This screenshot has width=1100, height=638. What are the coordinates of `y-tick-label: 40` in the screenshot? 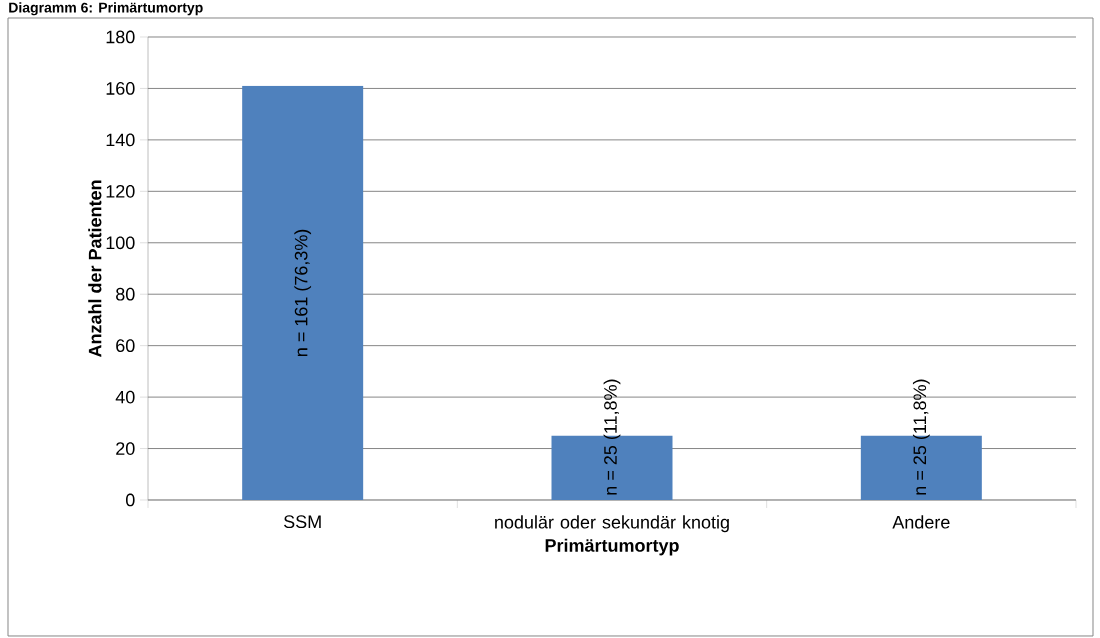 It's located at (125, 397).